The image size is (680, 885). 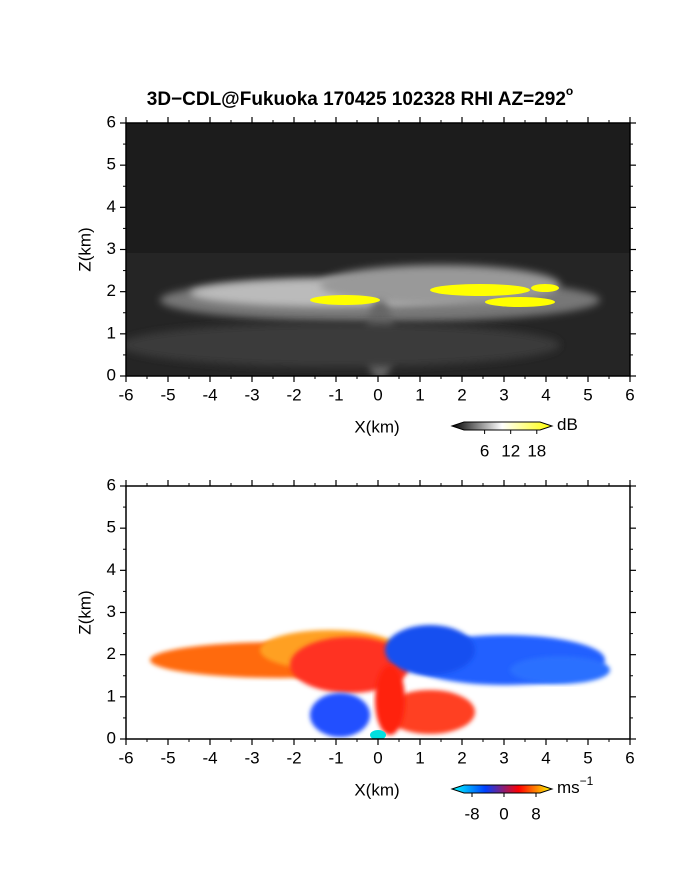 What do you see at coordinates (587, 781) in the screenshot?
I see `colorbar-unit-superscript: −1` at bounding box center [587, 781].